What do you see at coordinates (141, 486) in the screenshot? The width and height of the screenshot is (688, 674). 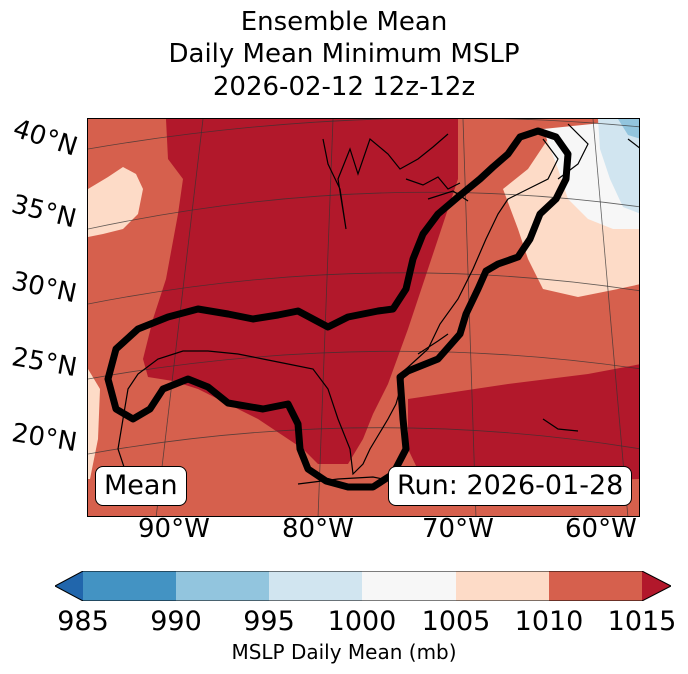 I see `mean-callout: Mean` at bounding box center [141, 486].